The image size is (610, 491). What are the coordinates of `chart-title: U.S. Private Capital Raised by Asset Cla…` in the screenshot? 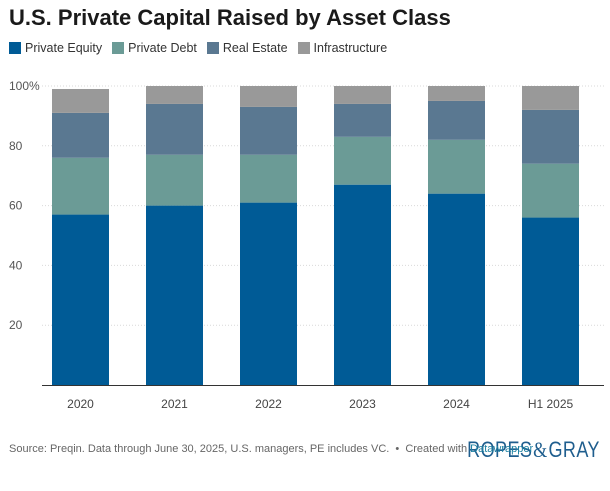 It's located at (230, 17).